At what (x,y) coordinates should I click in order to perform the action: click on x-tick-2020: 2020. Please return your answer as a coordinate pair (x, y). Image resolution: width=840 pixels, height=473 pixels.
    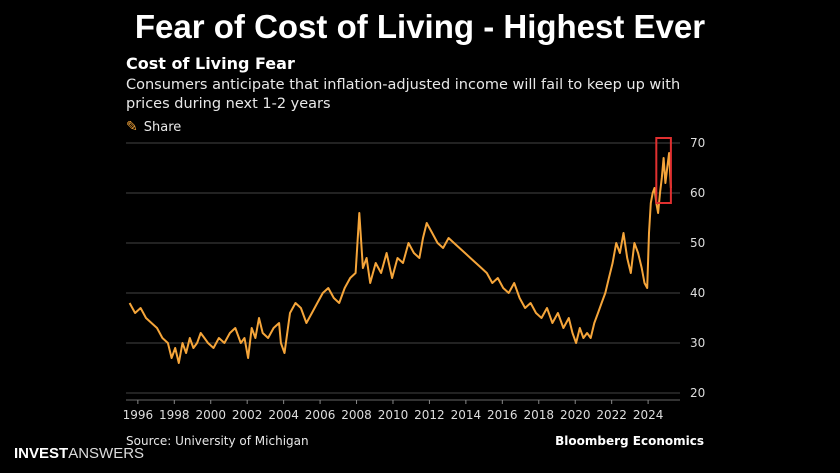
    Looking at the image, I should click on (575, 415).